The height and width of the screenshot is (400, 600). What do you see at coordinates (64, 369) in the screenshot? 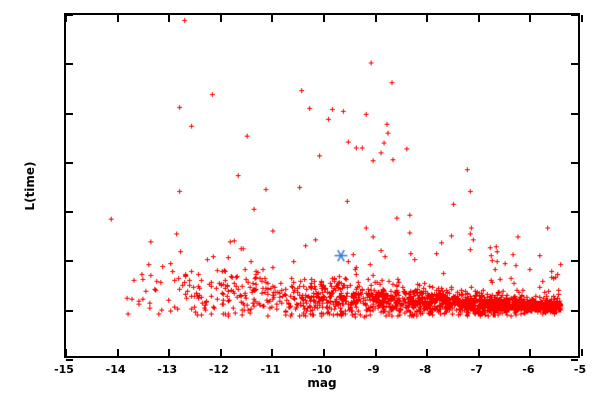
I see `x-tick-label: -15` at bounding box center [64, 369].